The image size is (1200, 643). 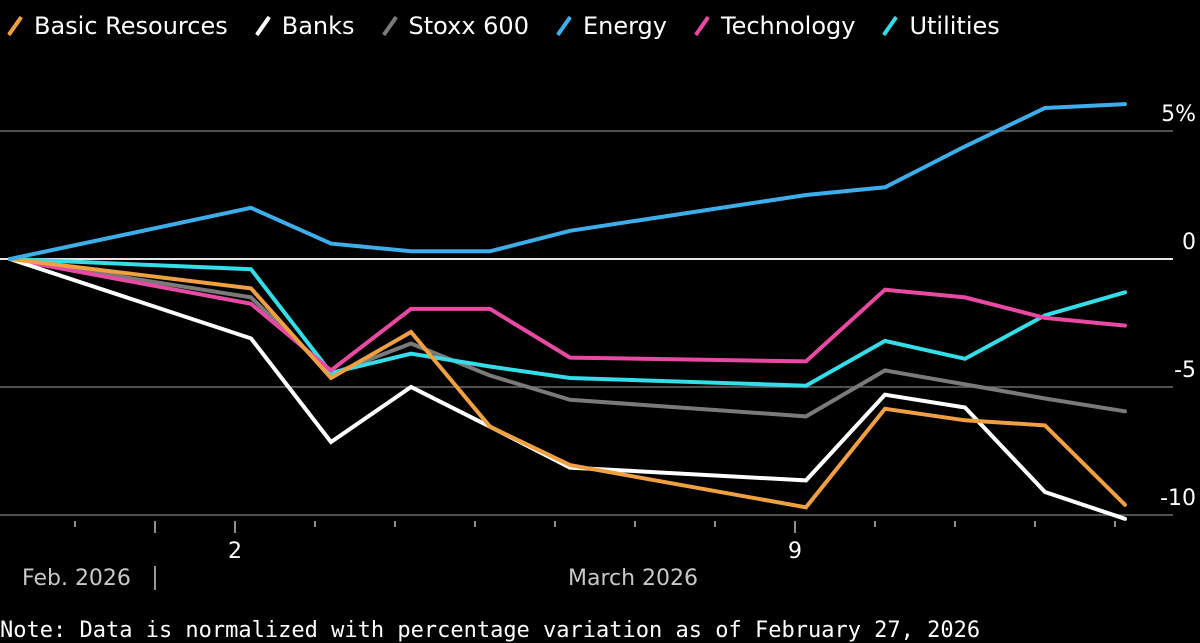 What do you see at coordinates (76, 578) in the screenshot?
I see `period-label-feb: Feb. 2026` at bounding box center [76, 578].